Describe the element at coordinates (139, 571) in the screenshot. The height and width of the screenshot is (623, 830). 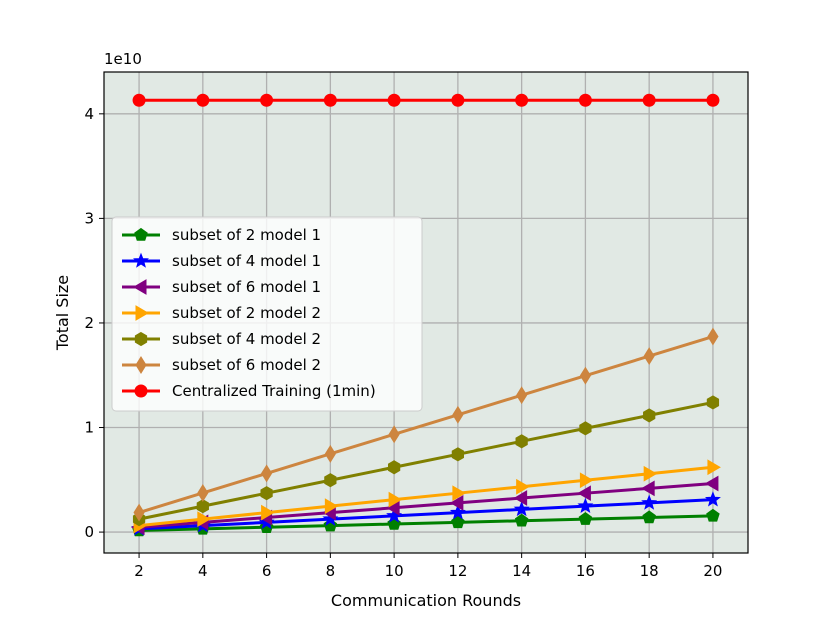
I see `x-tick-label-2: 2` at that location.